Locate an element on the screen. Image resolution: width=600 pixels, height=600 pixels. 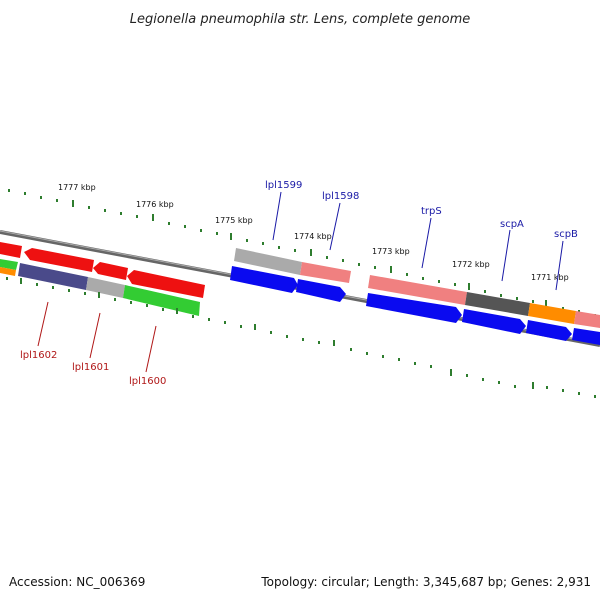
gene-label: lpl1598 is located at coordinates (340, 196).